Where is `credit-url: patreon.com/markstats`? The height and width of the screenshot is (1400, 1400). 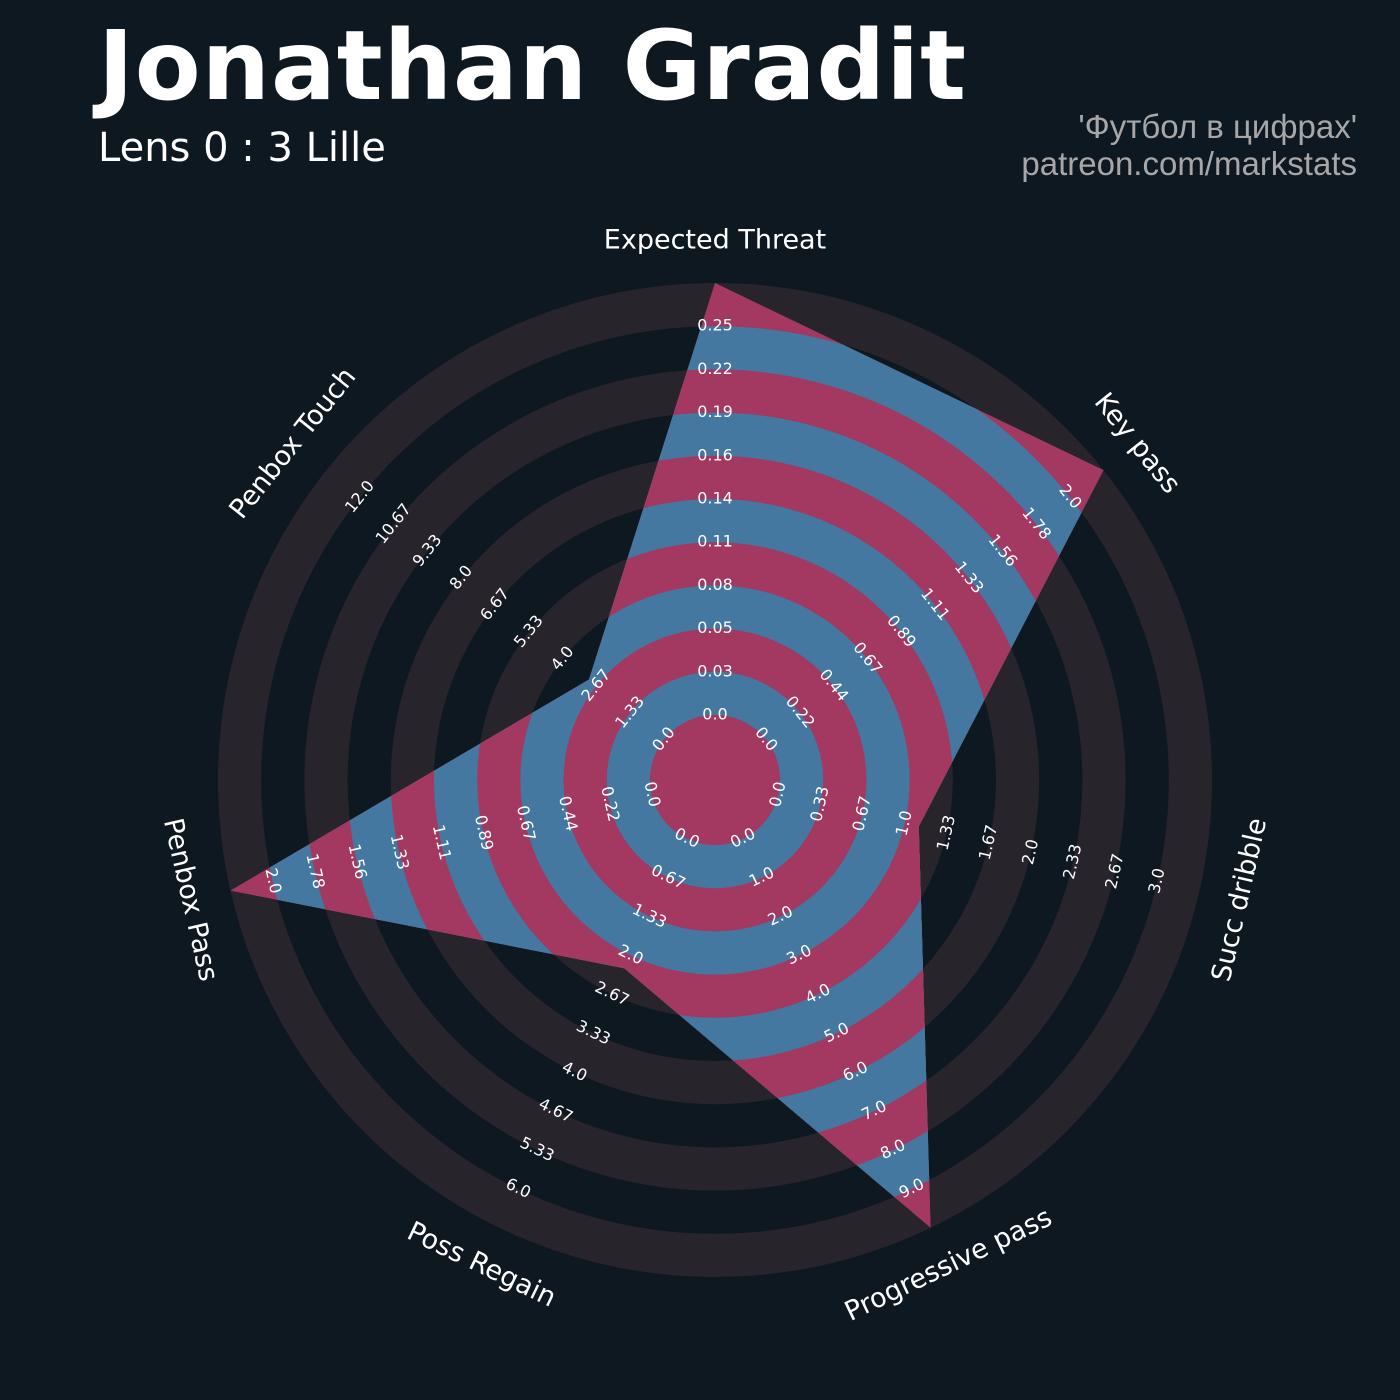 credit-url: patreon.com/markstats is located at coordinates (1189, 163).